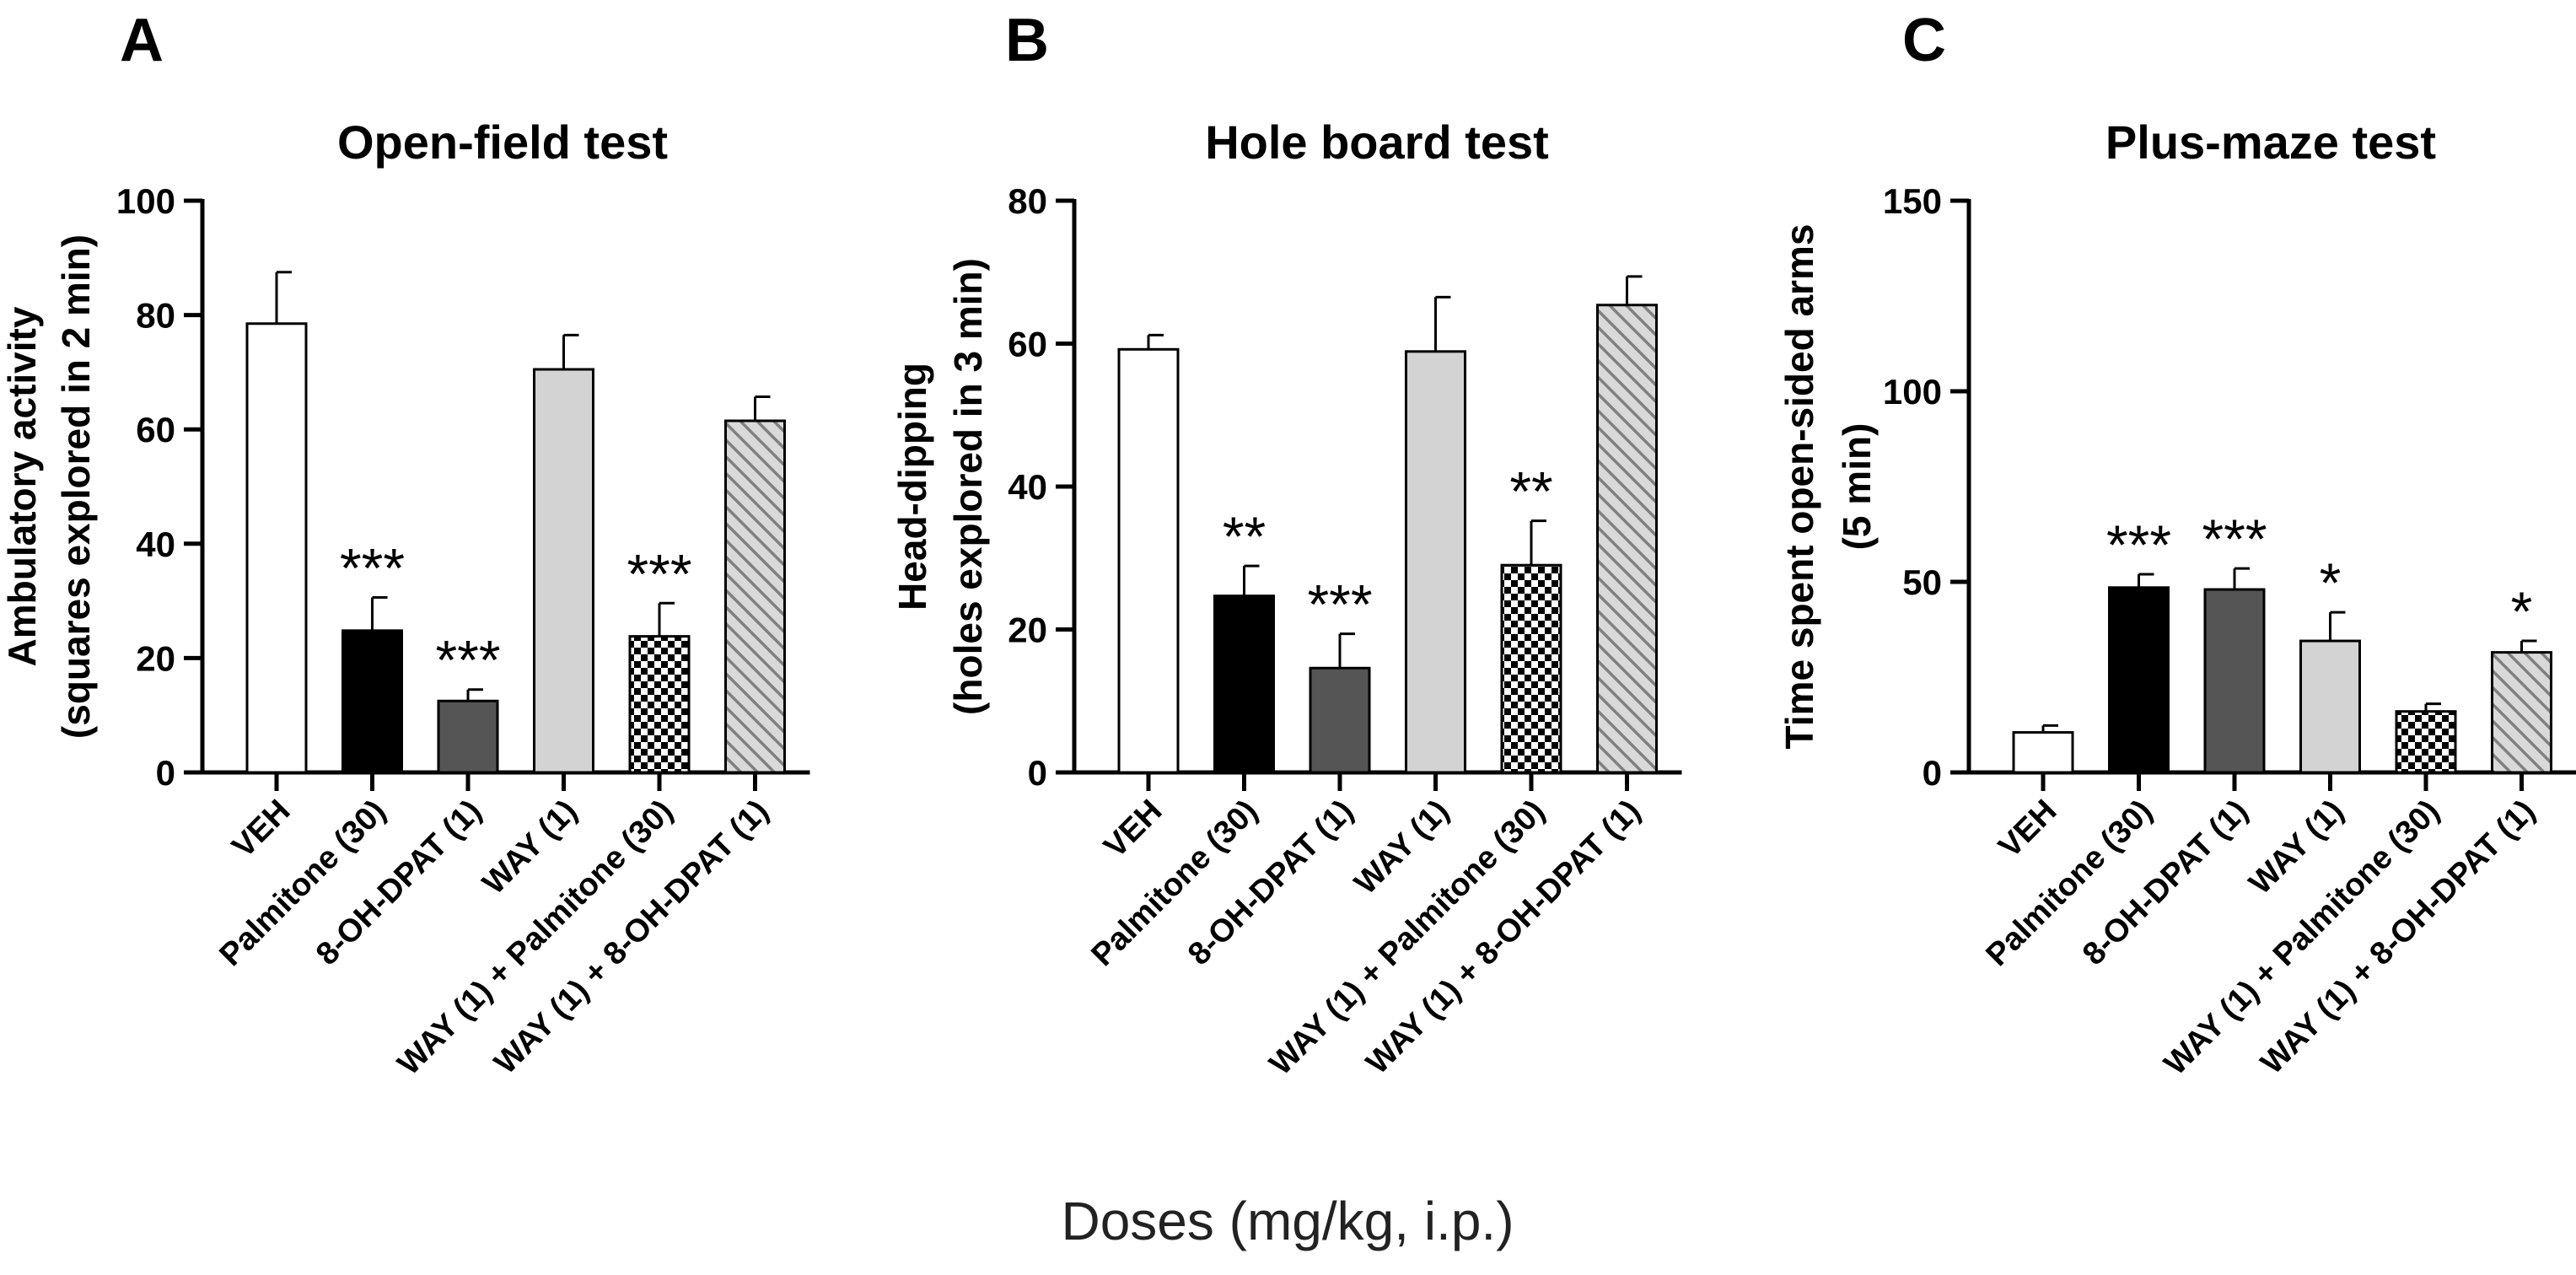 Image resolution: width=2576 pixels, height=1275 pixels. I want to click on chart-title-b: Hole board test, so click(1377, 142).